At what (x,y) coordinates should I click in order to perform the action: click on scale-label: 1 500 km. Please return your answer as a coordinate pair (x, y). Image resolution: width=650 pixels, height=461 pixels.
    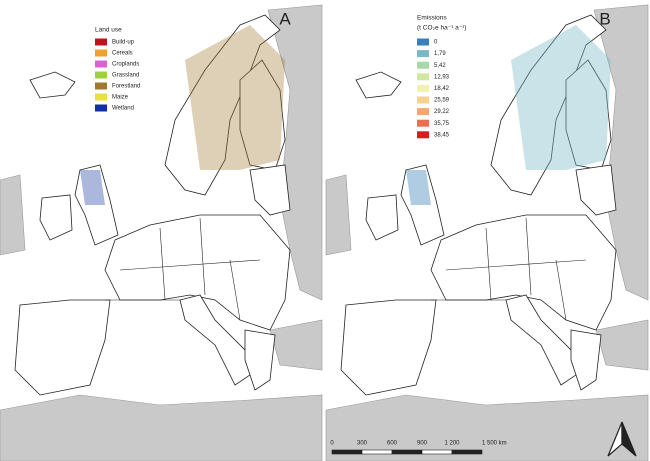
    Looking at the image, I should click on (494, 444).